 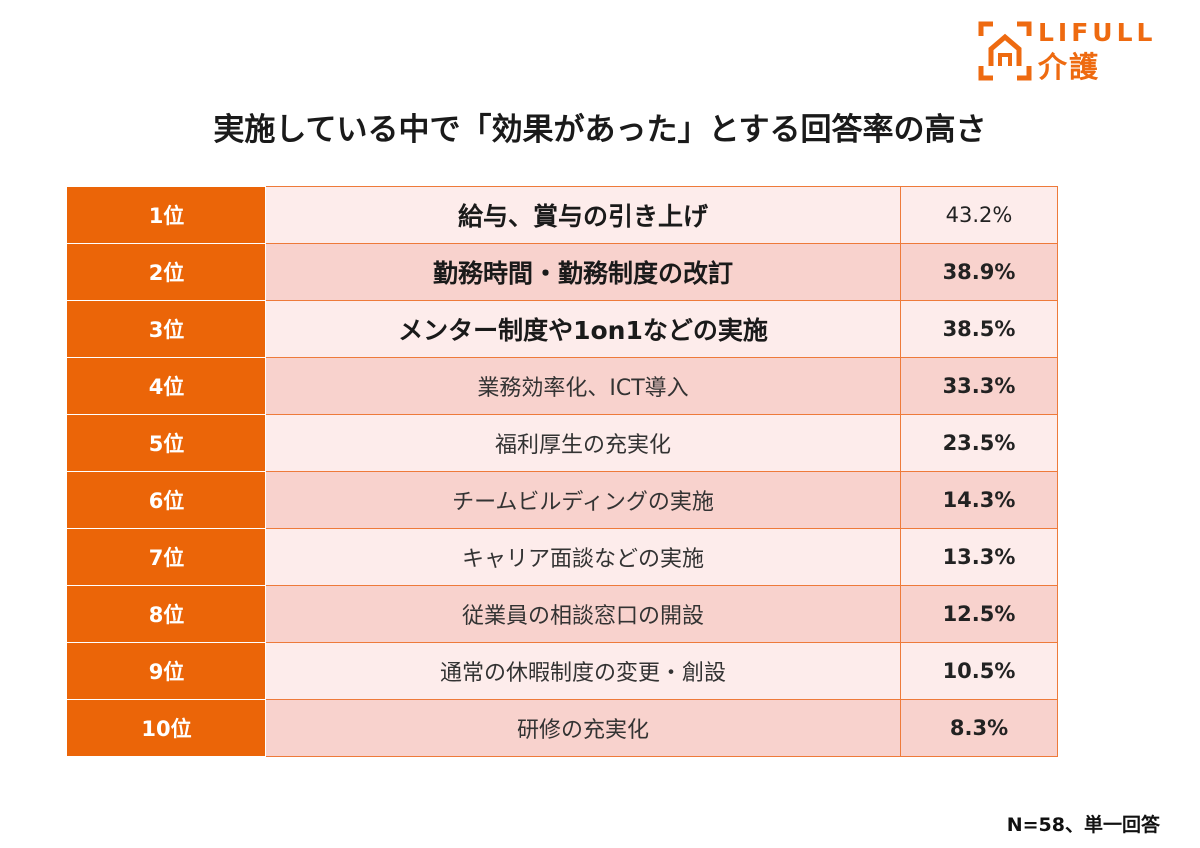 I want to click on rank-cell: 8位, so click(x=166, y=614).